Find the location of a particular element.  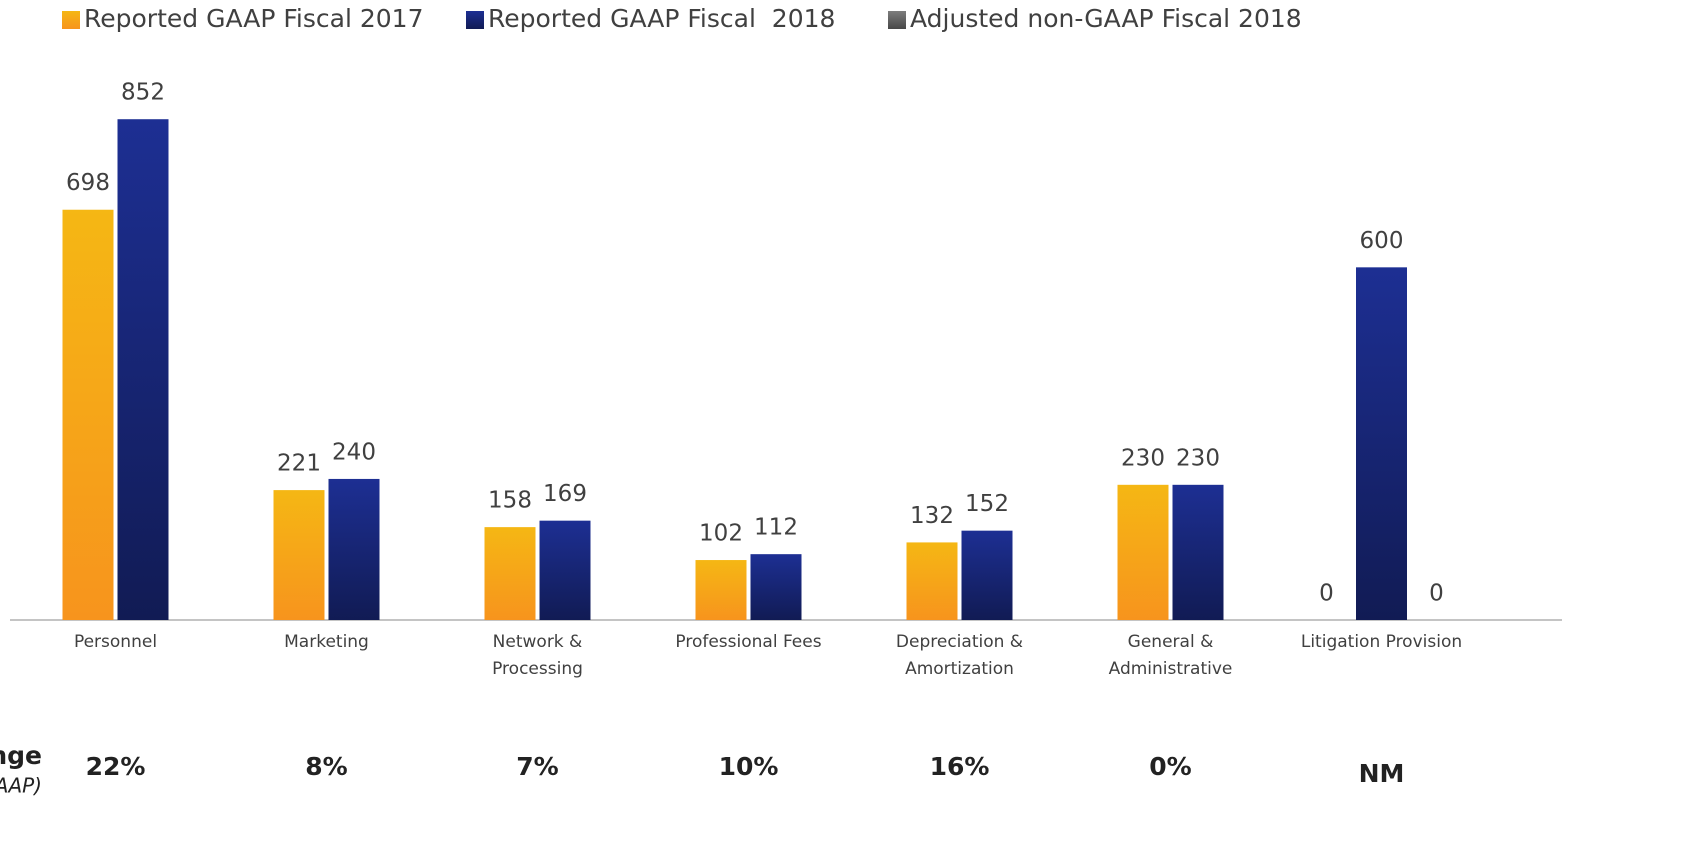

x-tick-label: Professional Fees is located at coordinates (748, 642).